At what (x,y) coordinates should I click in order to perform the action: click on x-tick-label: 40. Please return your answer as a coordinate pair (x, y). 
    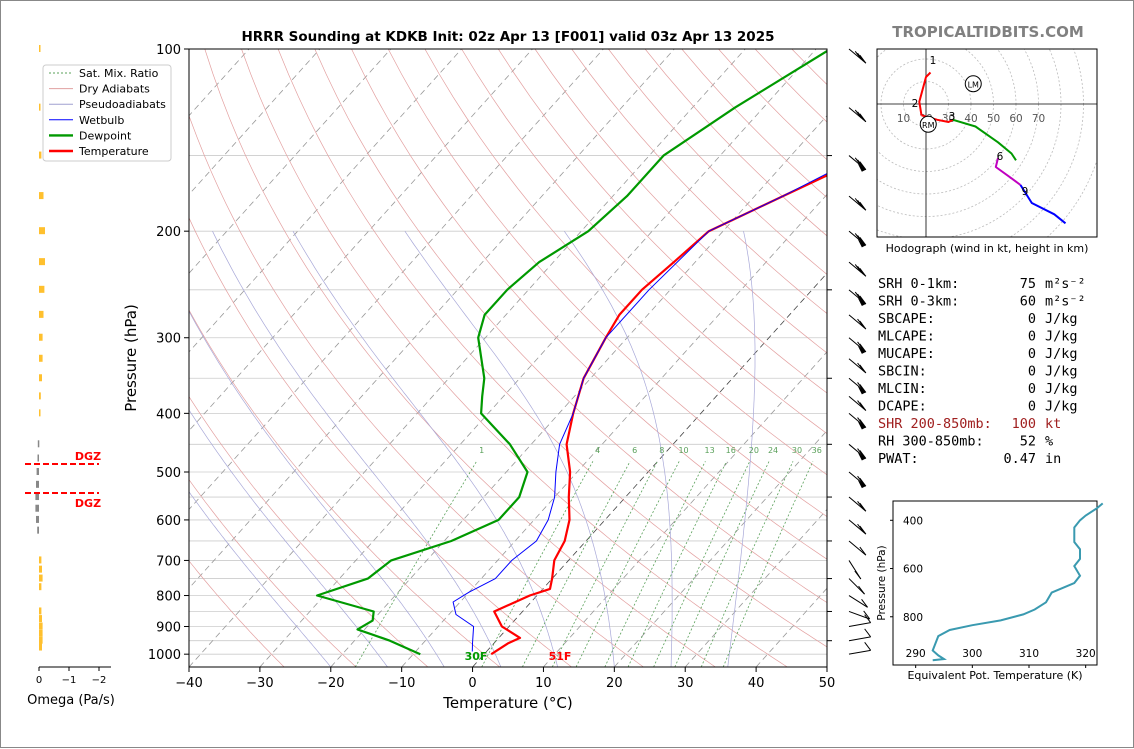
    Looking at the image, I should click on (756, 683).